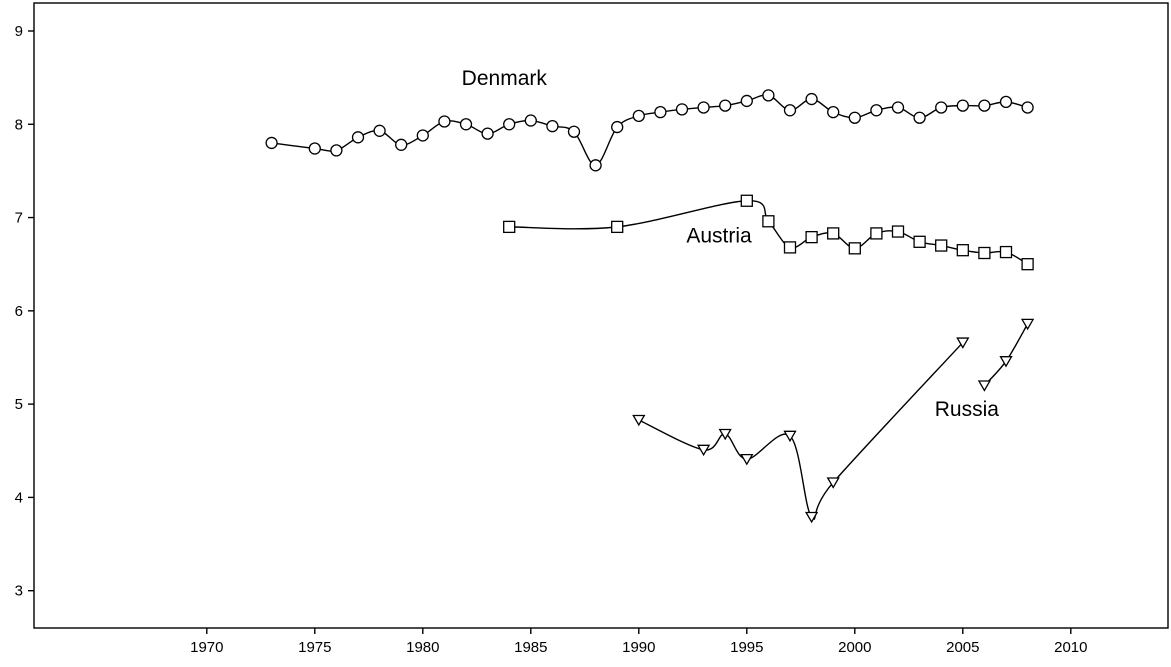 The image size is (1171, 667). Describe the element at coordinates (962, 647) in the screenshot. I see `x-tick-label: 2005` at that location.